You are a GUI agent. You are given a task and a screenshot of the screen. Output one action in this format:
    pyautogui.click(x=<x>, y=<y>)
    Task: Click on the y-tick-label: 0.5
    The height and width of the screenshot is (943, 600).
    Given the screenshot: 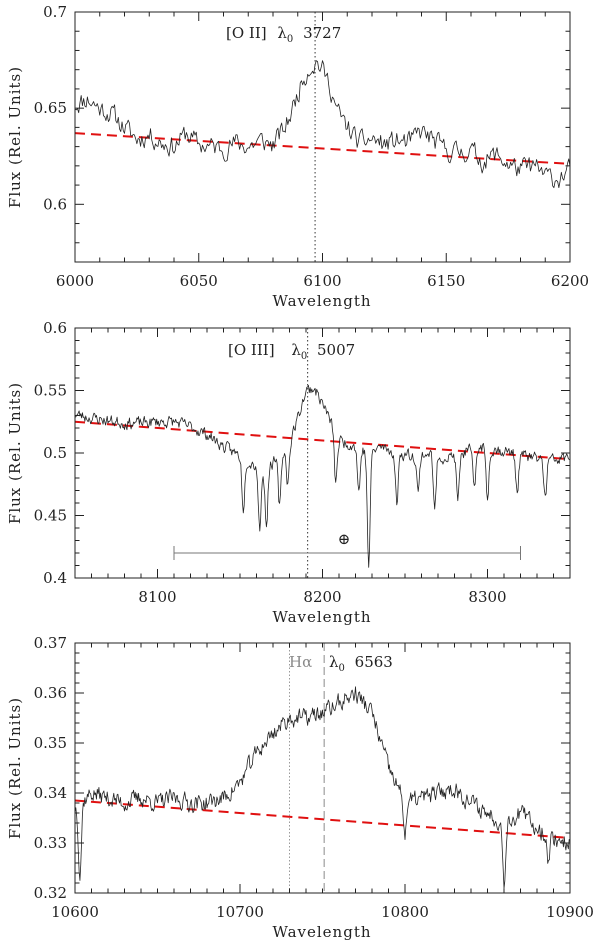 What is the action you would take?
    pyautogui.click(x=55, y=453)
    